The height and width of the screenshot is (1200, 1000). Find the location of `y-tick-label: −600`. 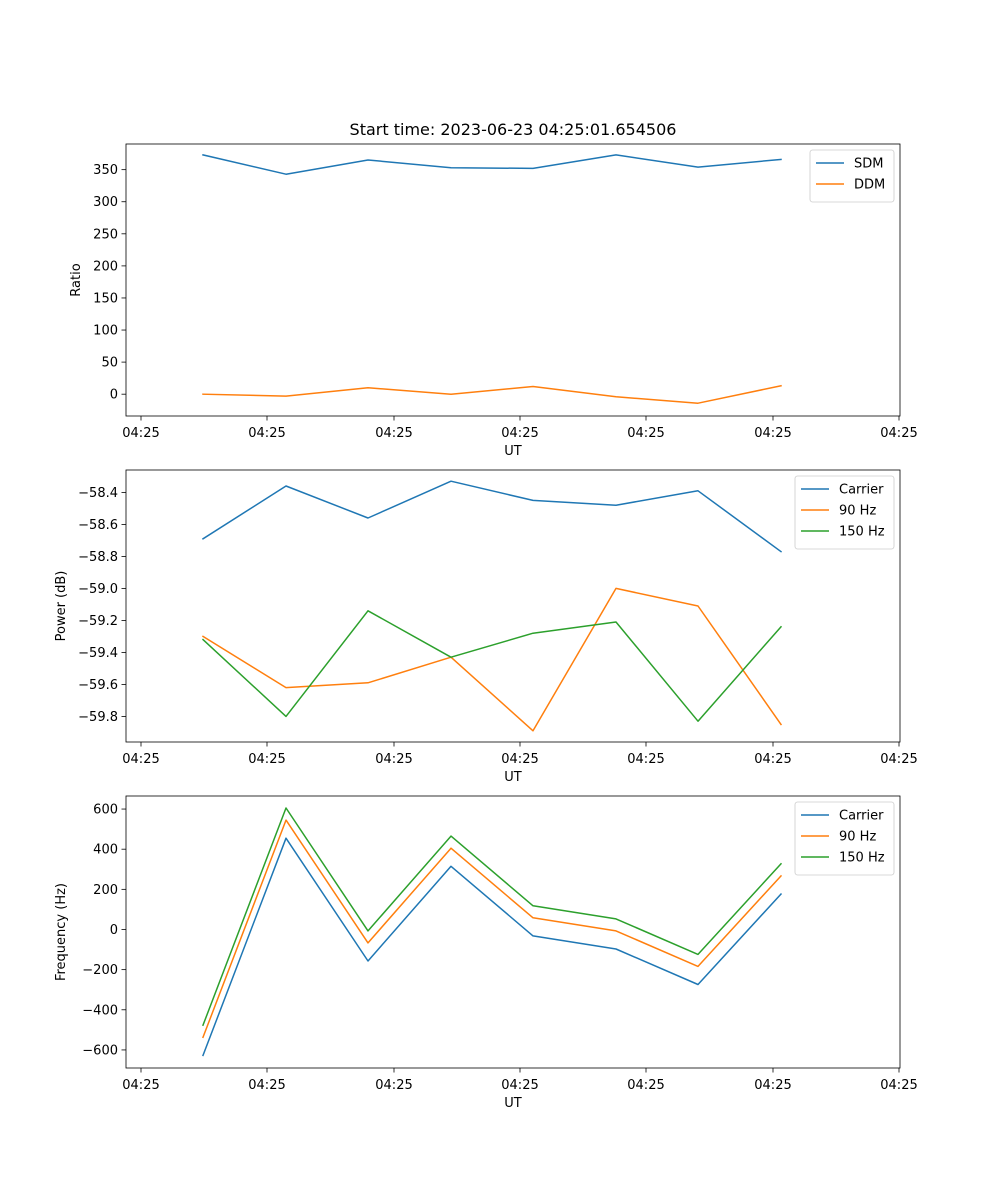

y-tick-label: −600 is located at coordinates (100, 1050).